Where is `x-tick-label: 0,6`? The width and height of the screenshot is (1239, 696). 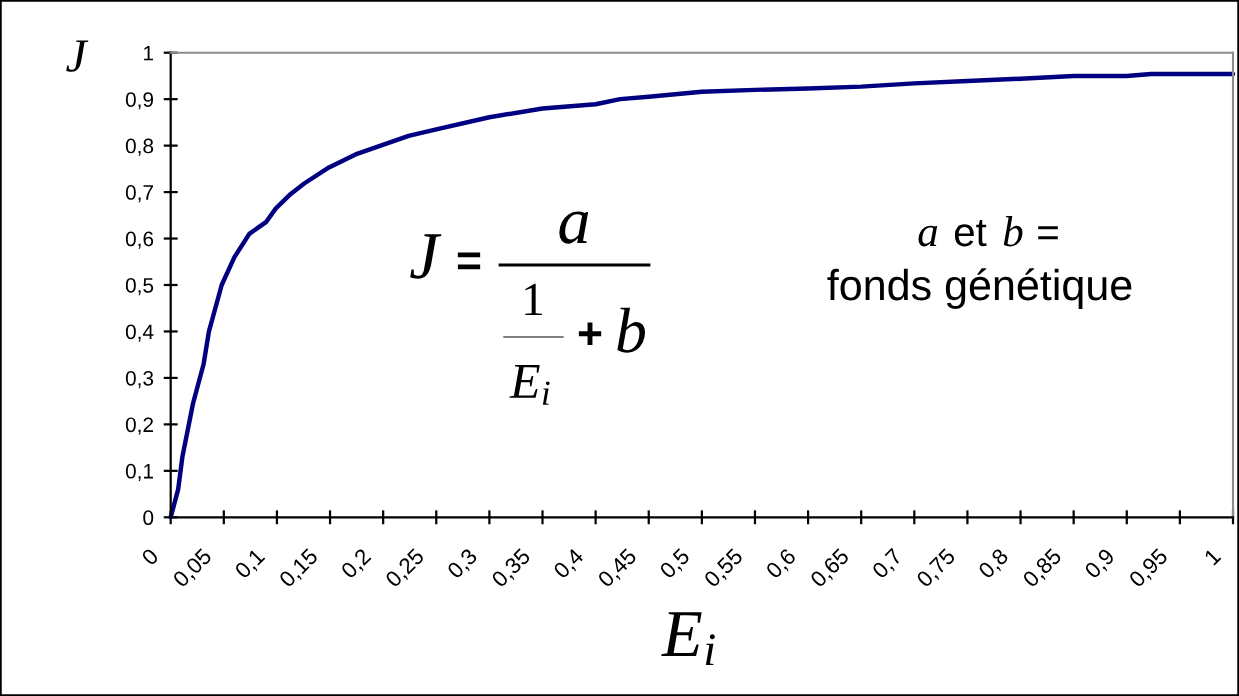 x-tick-label: 0,6 is located at coordinates (781, 564).